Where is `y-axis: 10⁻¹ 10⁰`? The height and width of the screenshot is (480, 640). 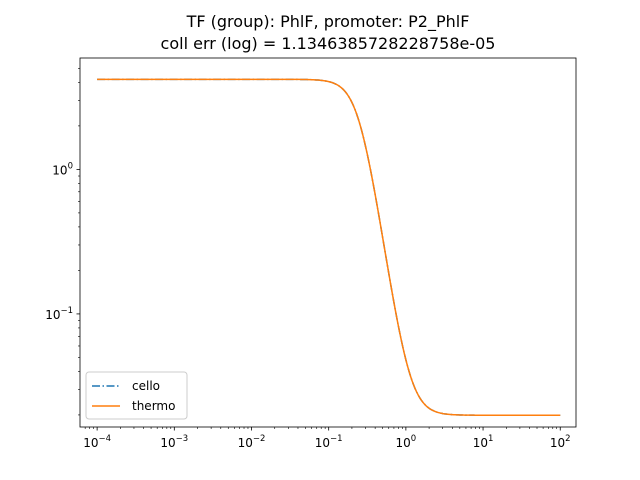 y-axis: 10⁻¹ 10⁰ is located at coordinates (62, 242).